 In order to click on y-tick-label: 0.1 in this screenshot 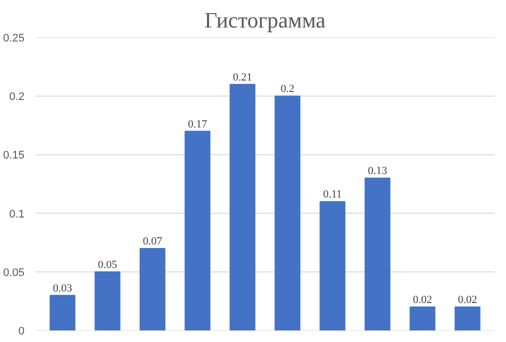, I will do `click(17, 214)`.